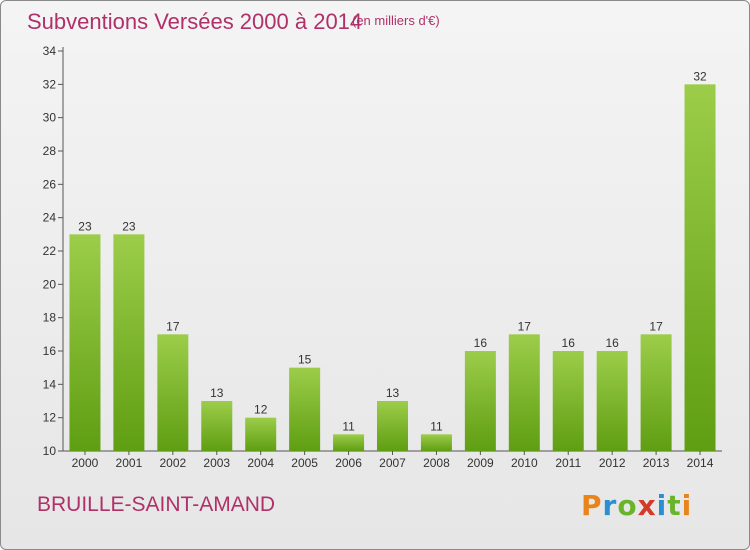  I want to click on y-tick-label: 34, so click(50, 51).